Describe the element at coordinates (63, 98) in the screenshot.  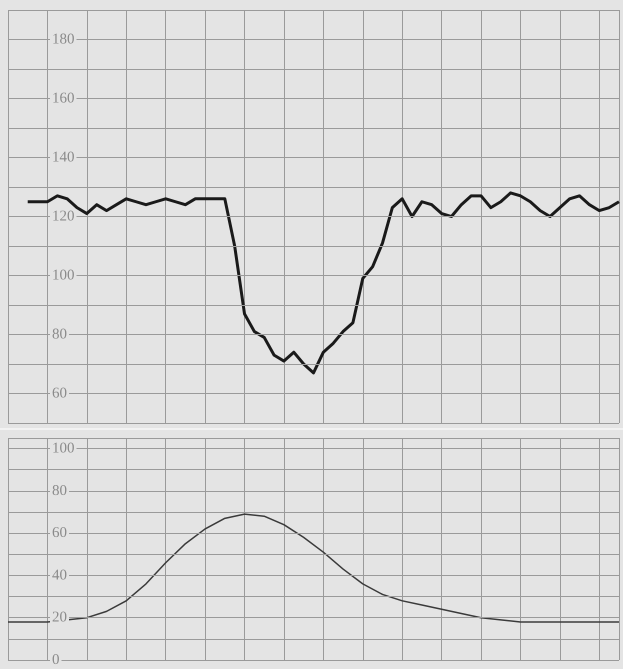
I see `y-tick-label: 160` at that location.